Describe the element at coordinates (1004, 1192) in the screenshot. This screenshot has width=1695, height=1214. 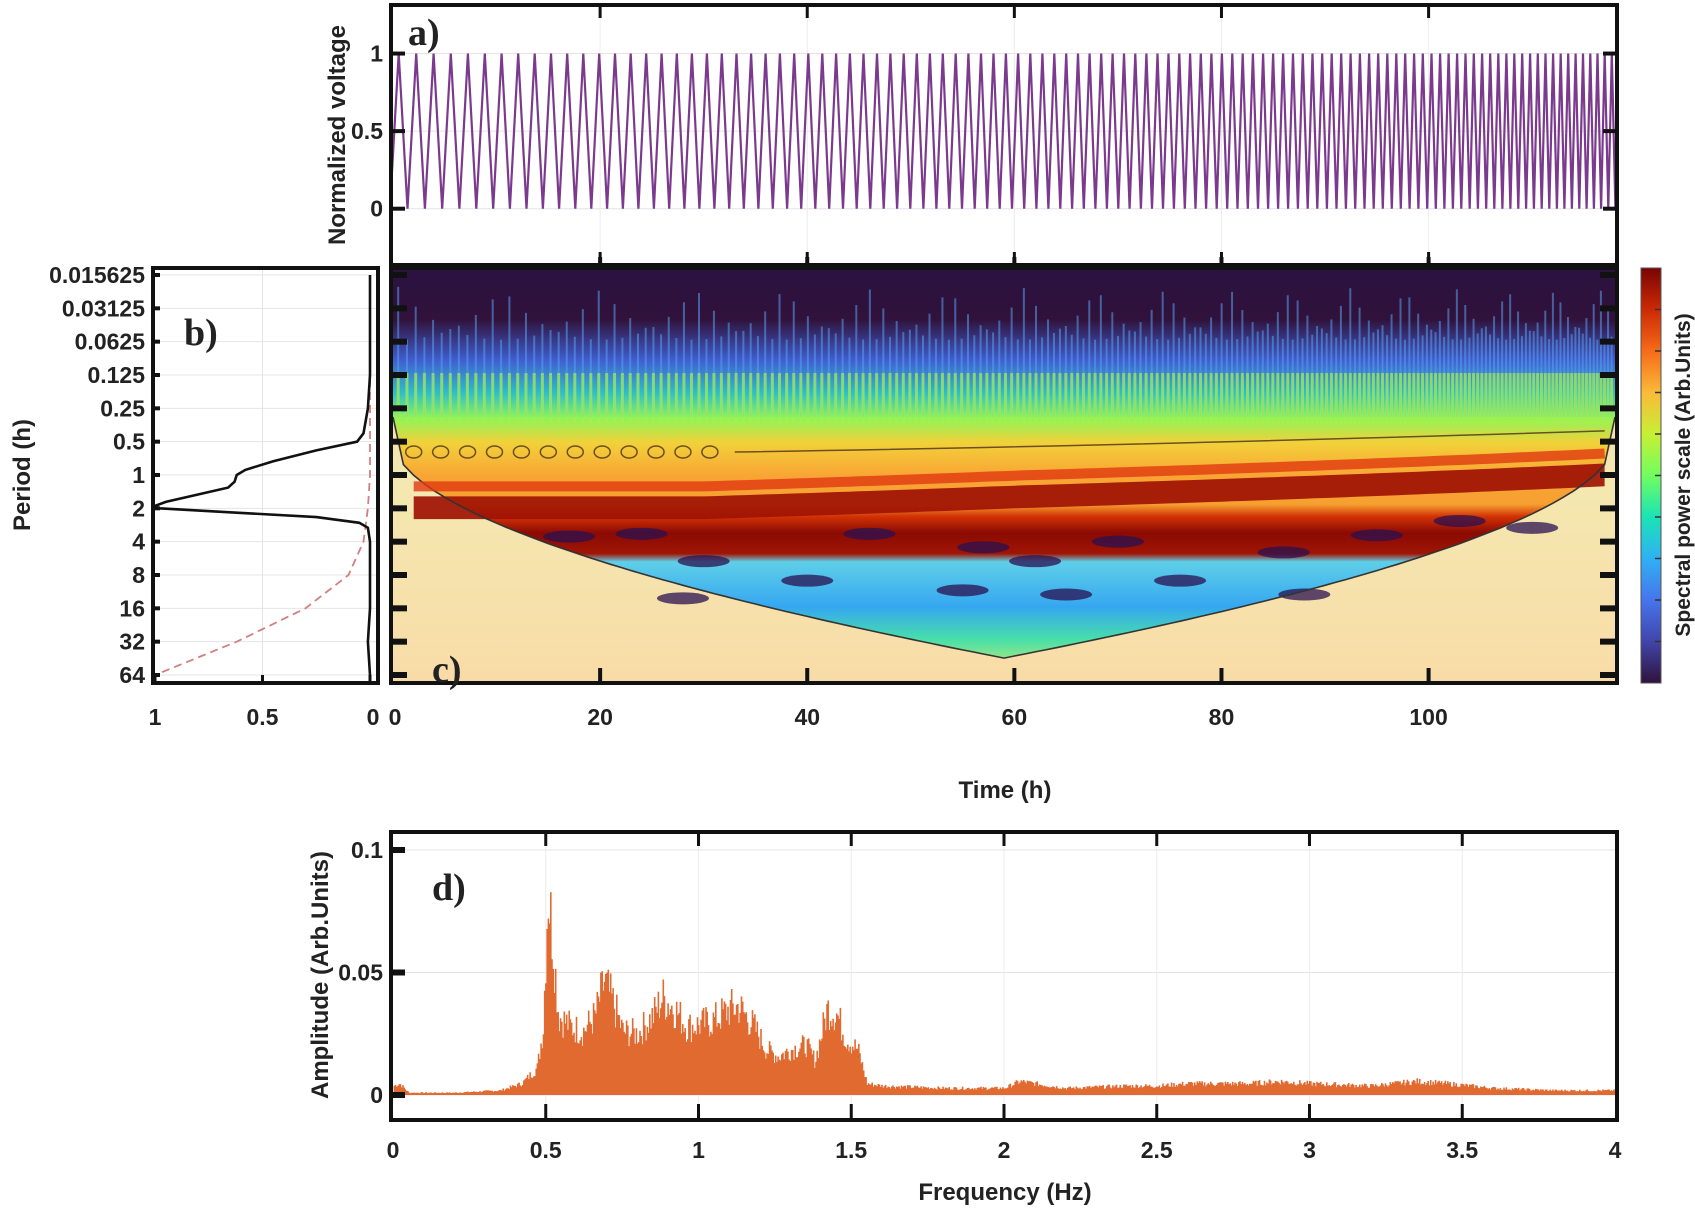
I see `frequency-axis-label: Frequency (Hz)` at that location.